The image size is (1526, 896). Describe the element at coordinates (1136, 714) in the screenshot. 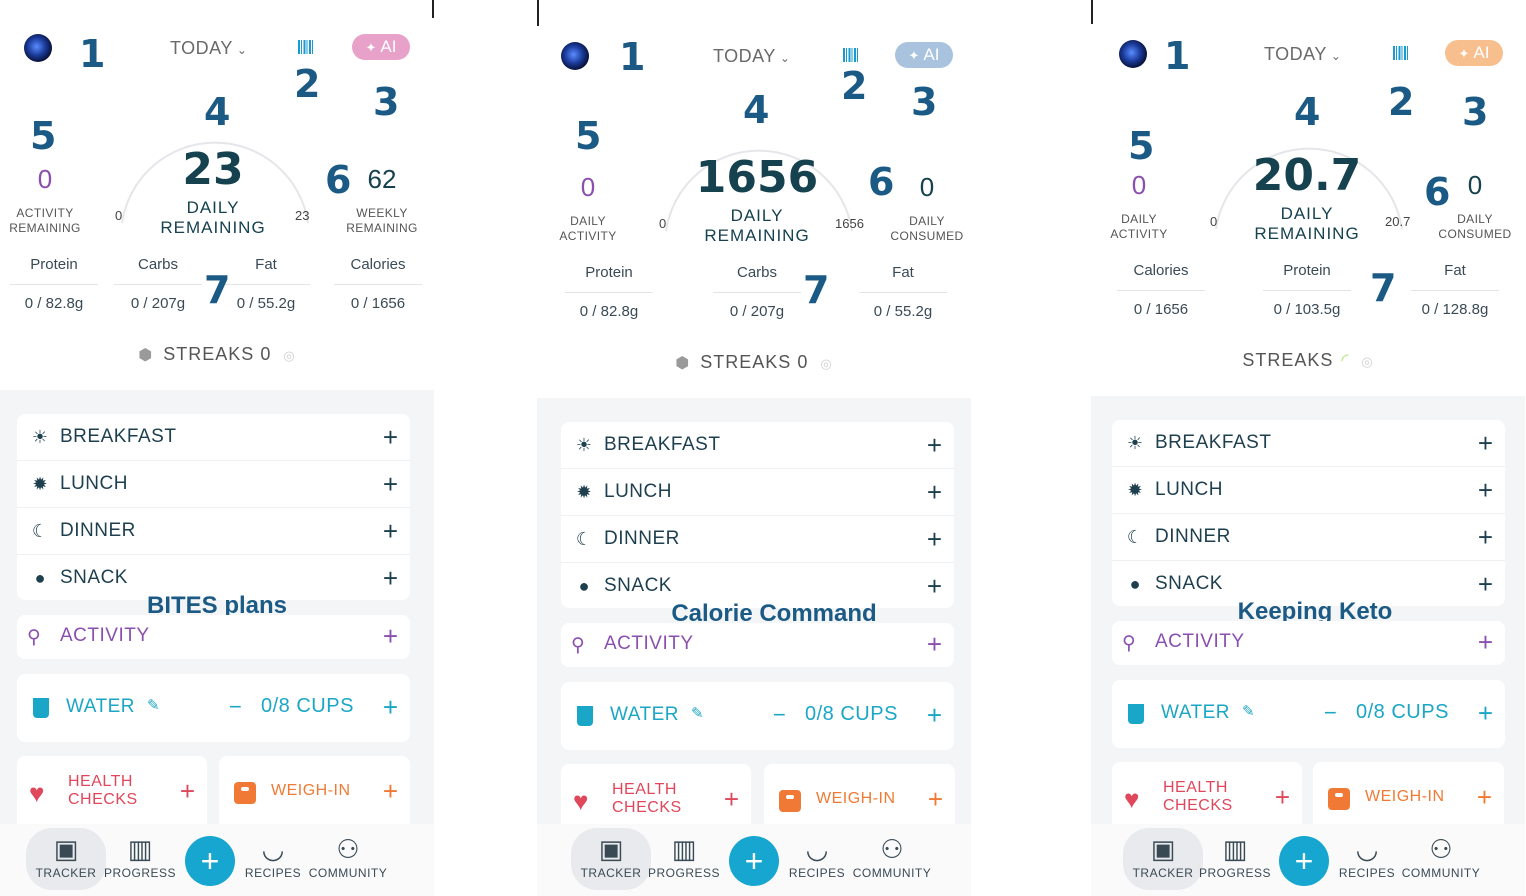

I see `water-glass-icon` at that location.